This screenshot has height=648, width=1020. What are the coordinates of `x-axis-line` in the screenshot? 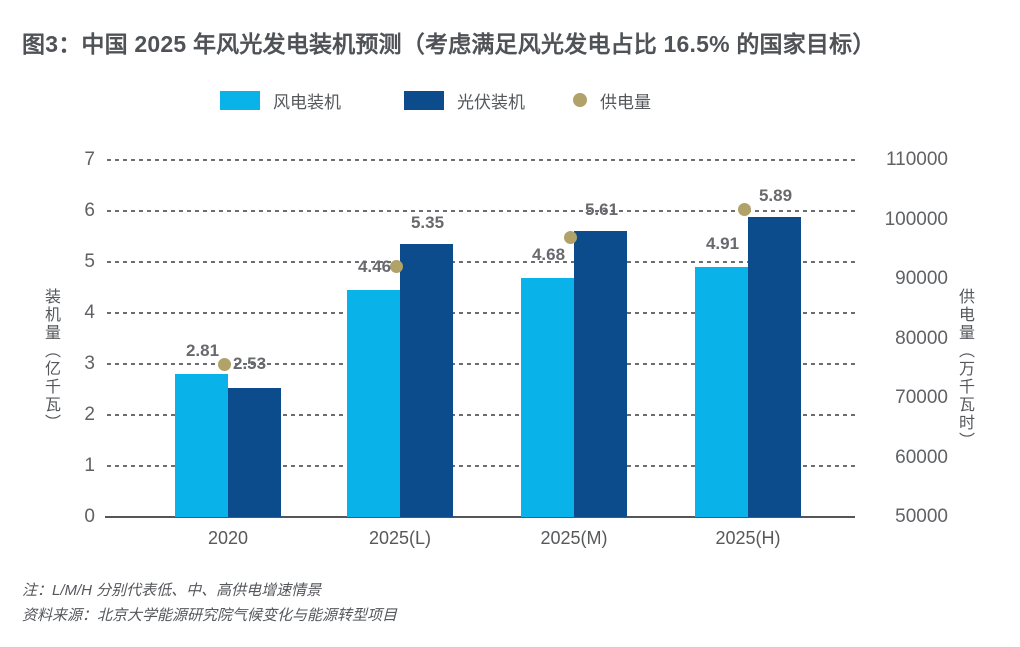 It's located at (480, 517).